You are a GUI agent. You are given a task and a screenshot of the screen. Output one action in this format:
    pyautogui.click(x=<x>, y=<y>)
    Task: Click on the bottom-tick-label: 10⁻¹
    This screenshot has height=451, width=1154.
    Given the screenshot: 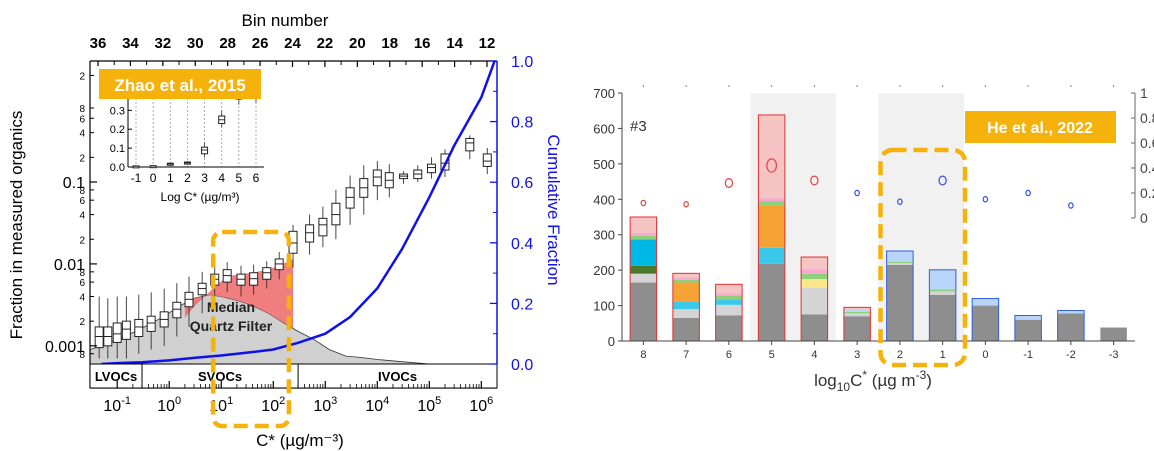 What is the action you would take?
    pyautogui.click(x=117, y=405)
    